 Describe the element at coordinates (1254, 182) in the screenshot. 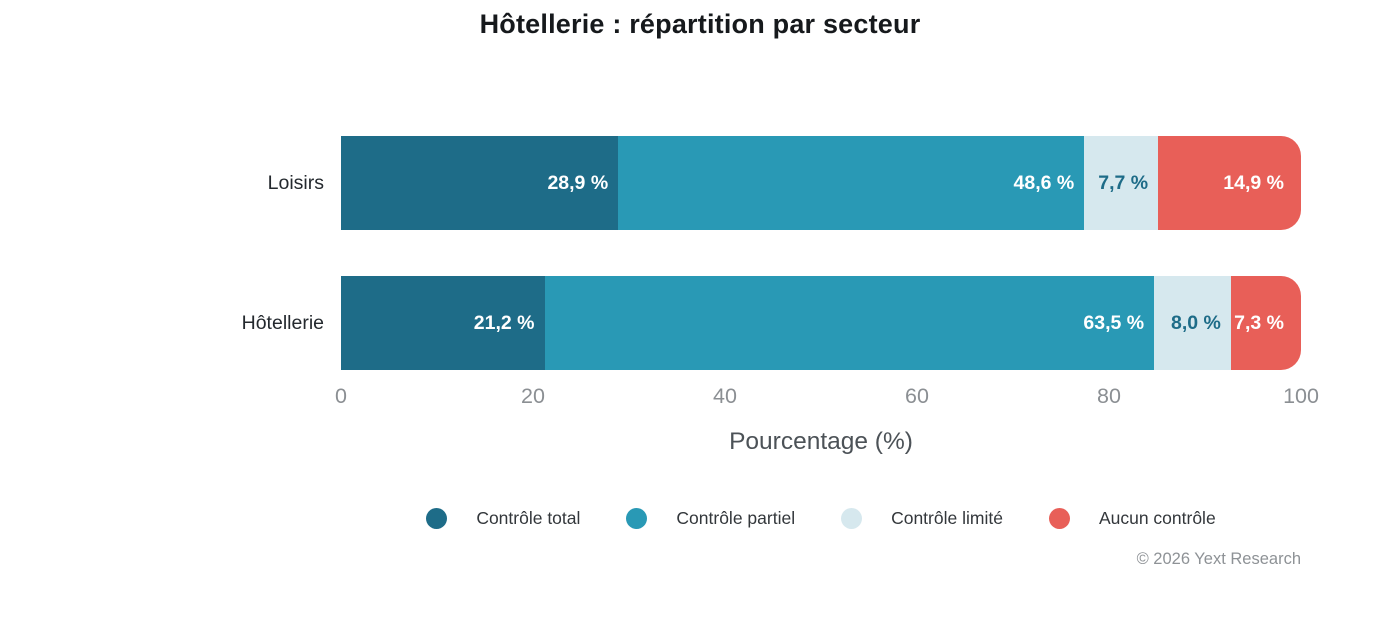

I see `segment-value-label: 14,9 %` at that location.